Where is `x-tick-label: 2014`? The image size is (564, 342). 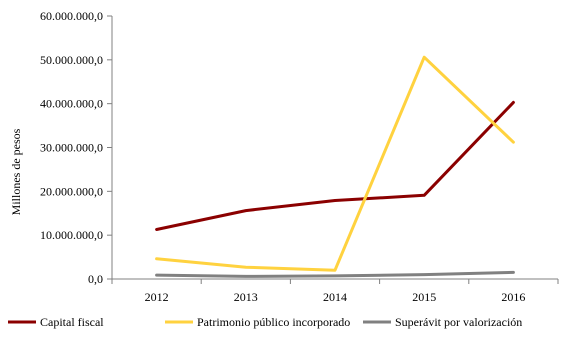 x-tick-label: 2014 is located at coordinates (335, 297).